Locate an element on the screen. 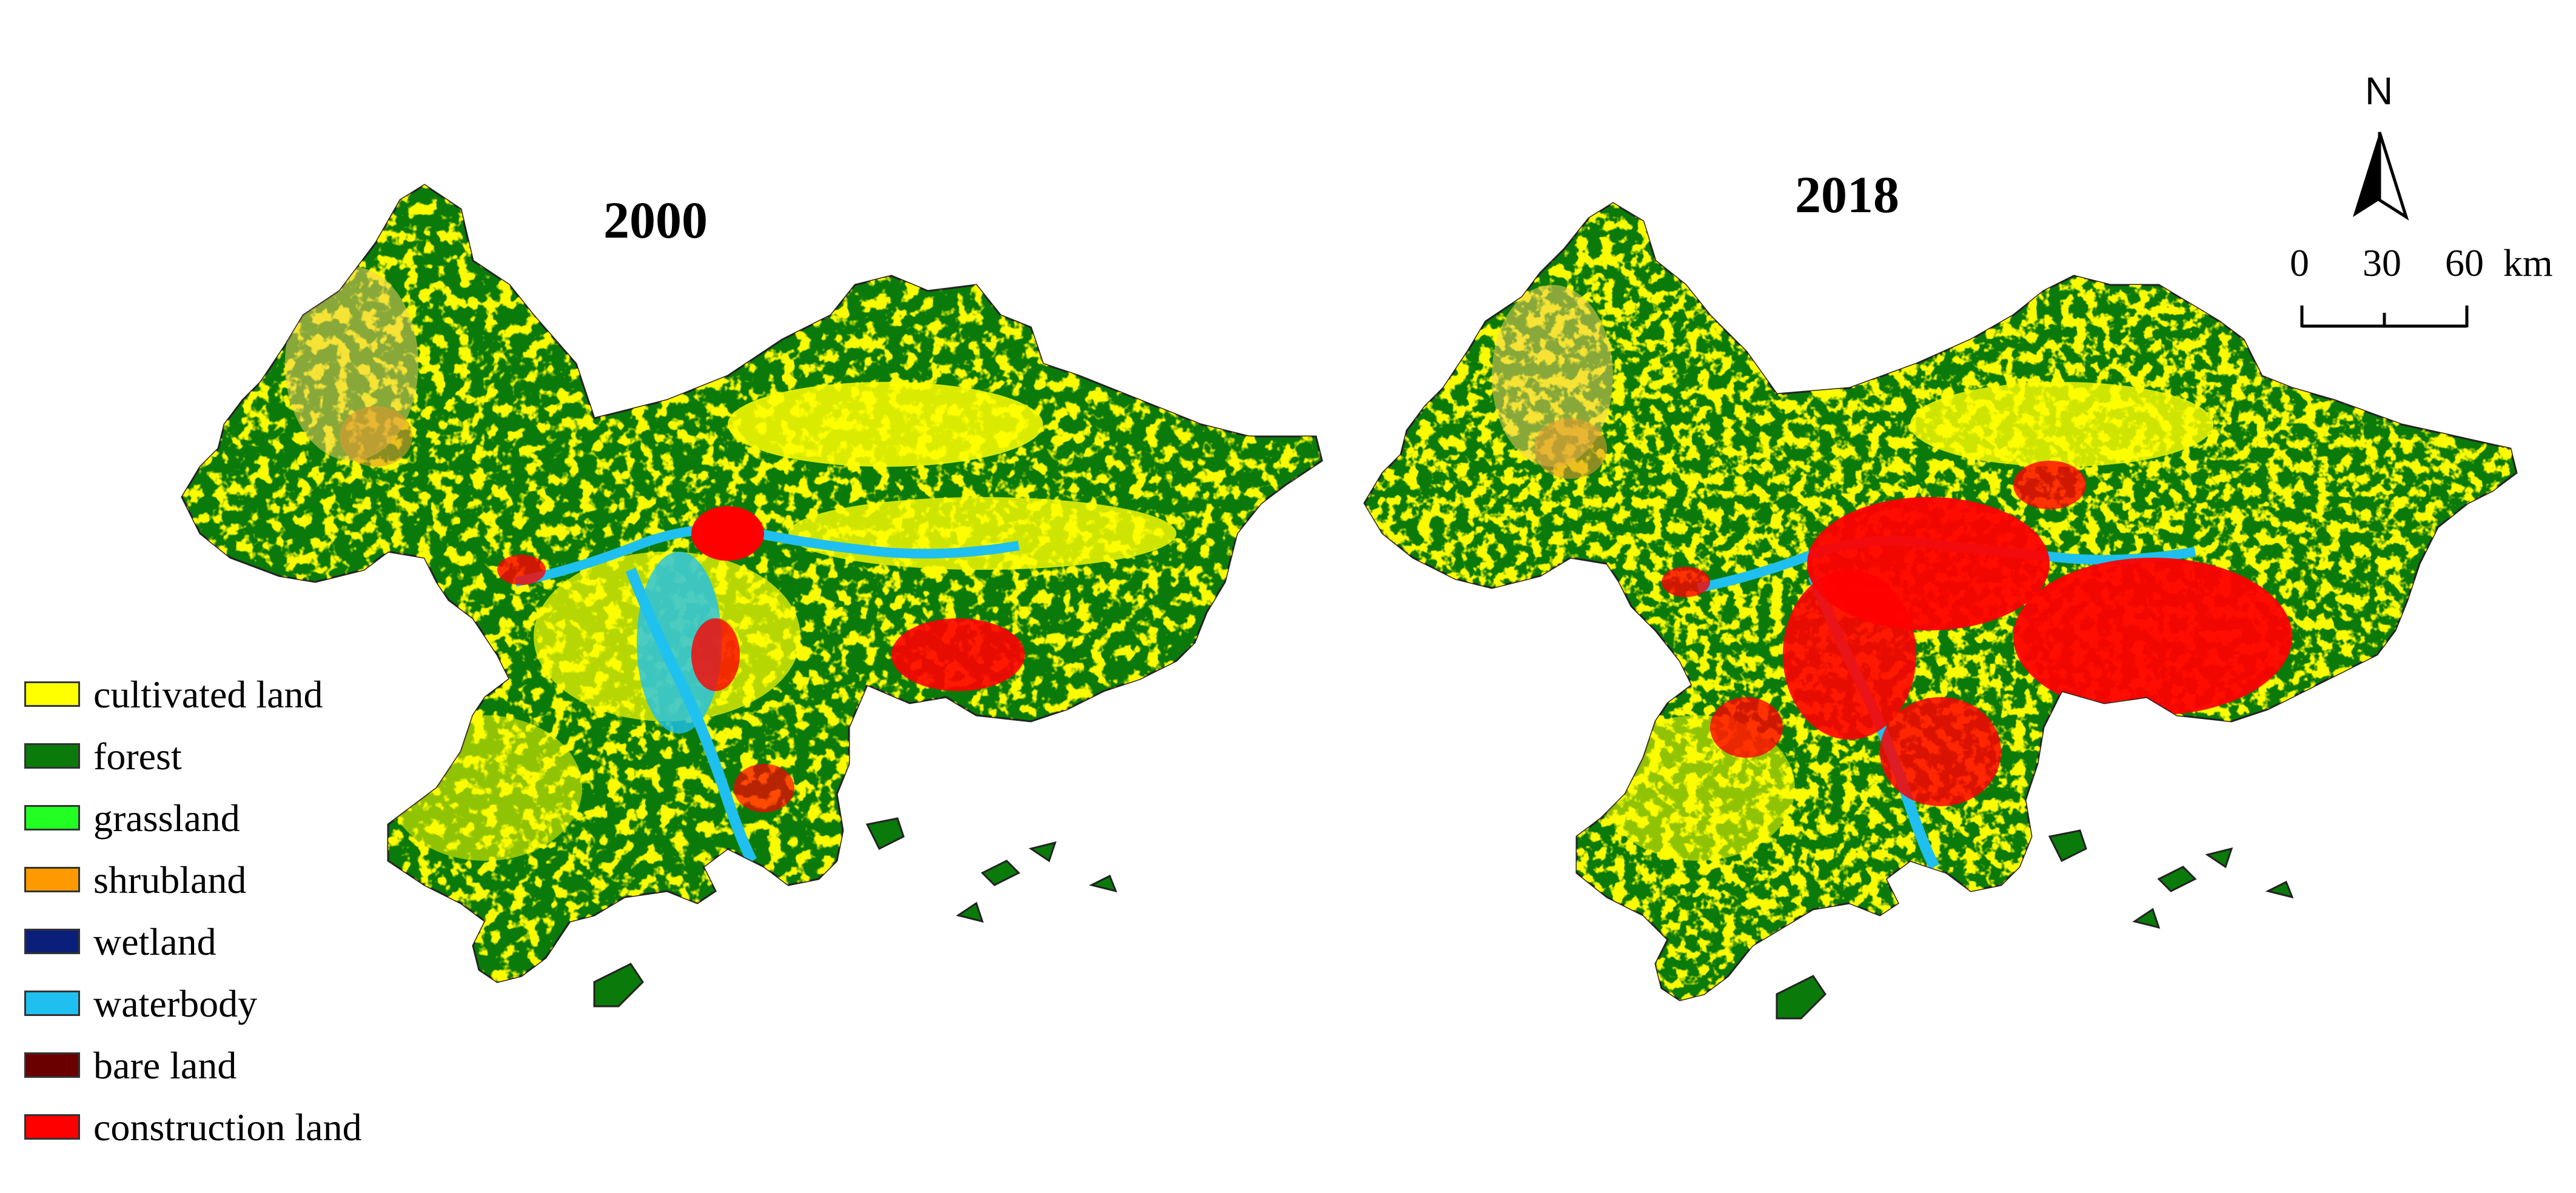  north-label: N is located at coordinates (2379, 91).